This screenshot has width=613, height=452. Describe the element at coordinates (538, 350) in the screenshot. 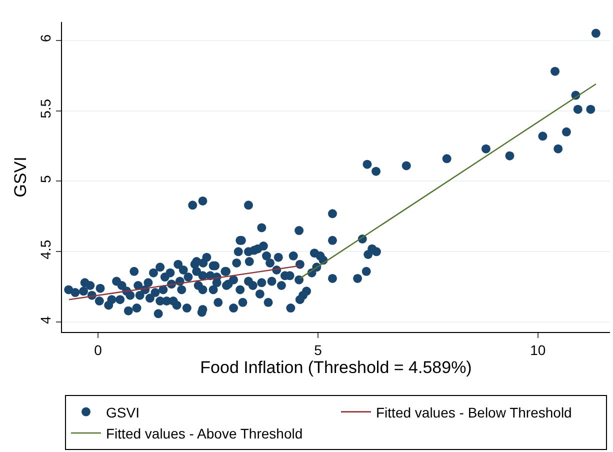

I see `x-tick-label: 10` at that location.